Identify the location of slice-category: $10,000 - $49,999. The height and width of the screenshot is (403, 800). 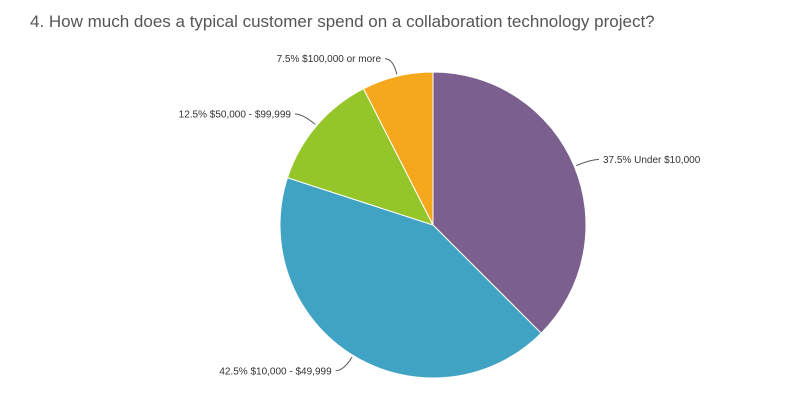
(290, 371).